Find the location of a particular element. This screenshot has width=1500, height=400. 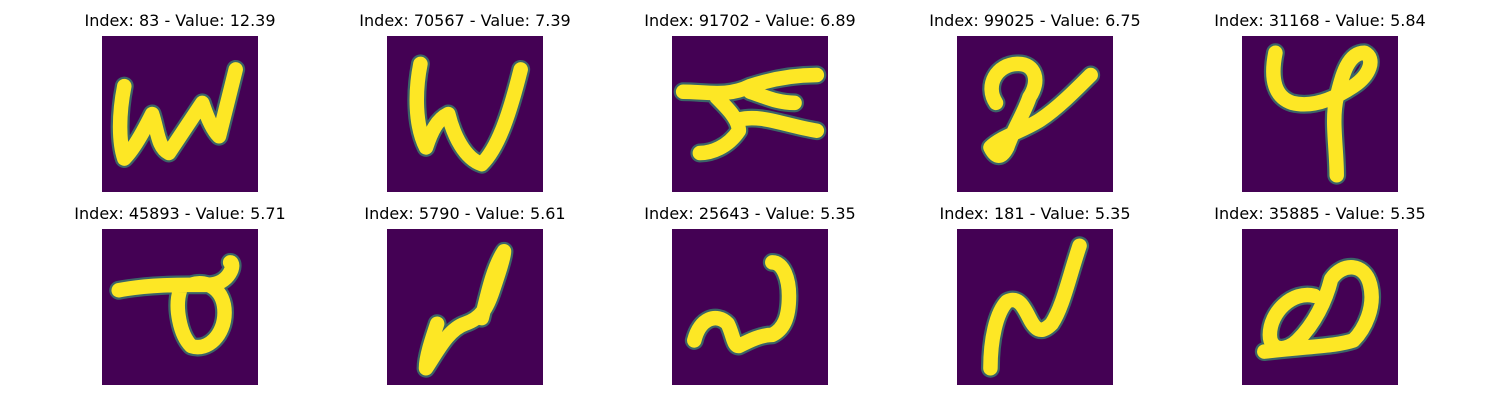

panel-title: Index: 83 - Value: 12.39 is located at coordinates (180, 20).